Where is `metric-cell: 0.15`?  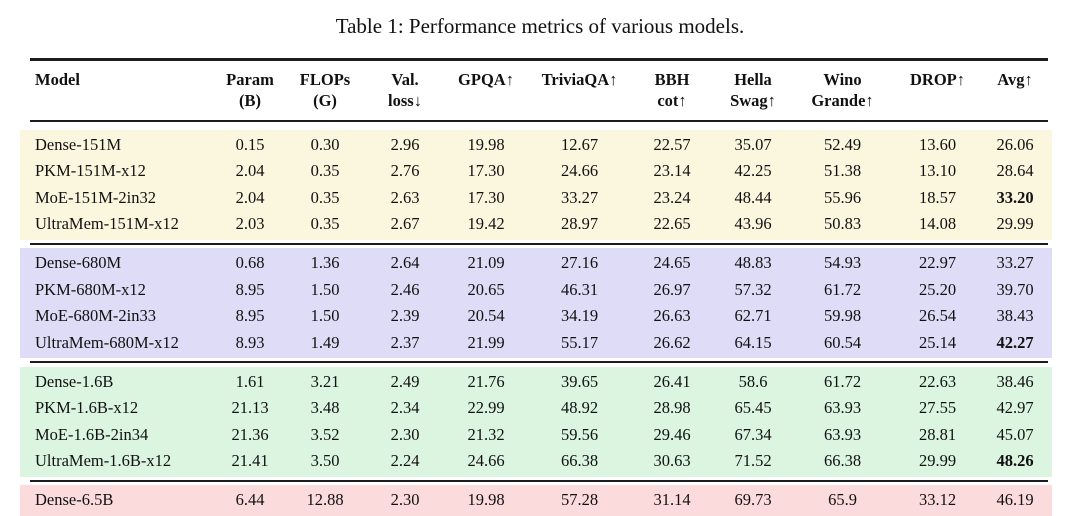 metric-cell: 0.15 is located at coordinates (250, 144).